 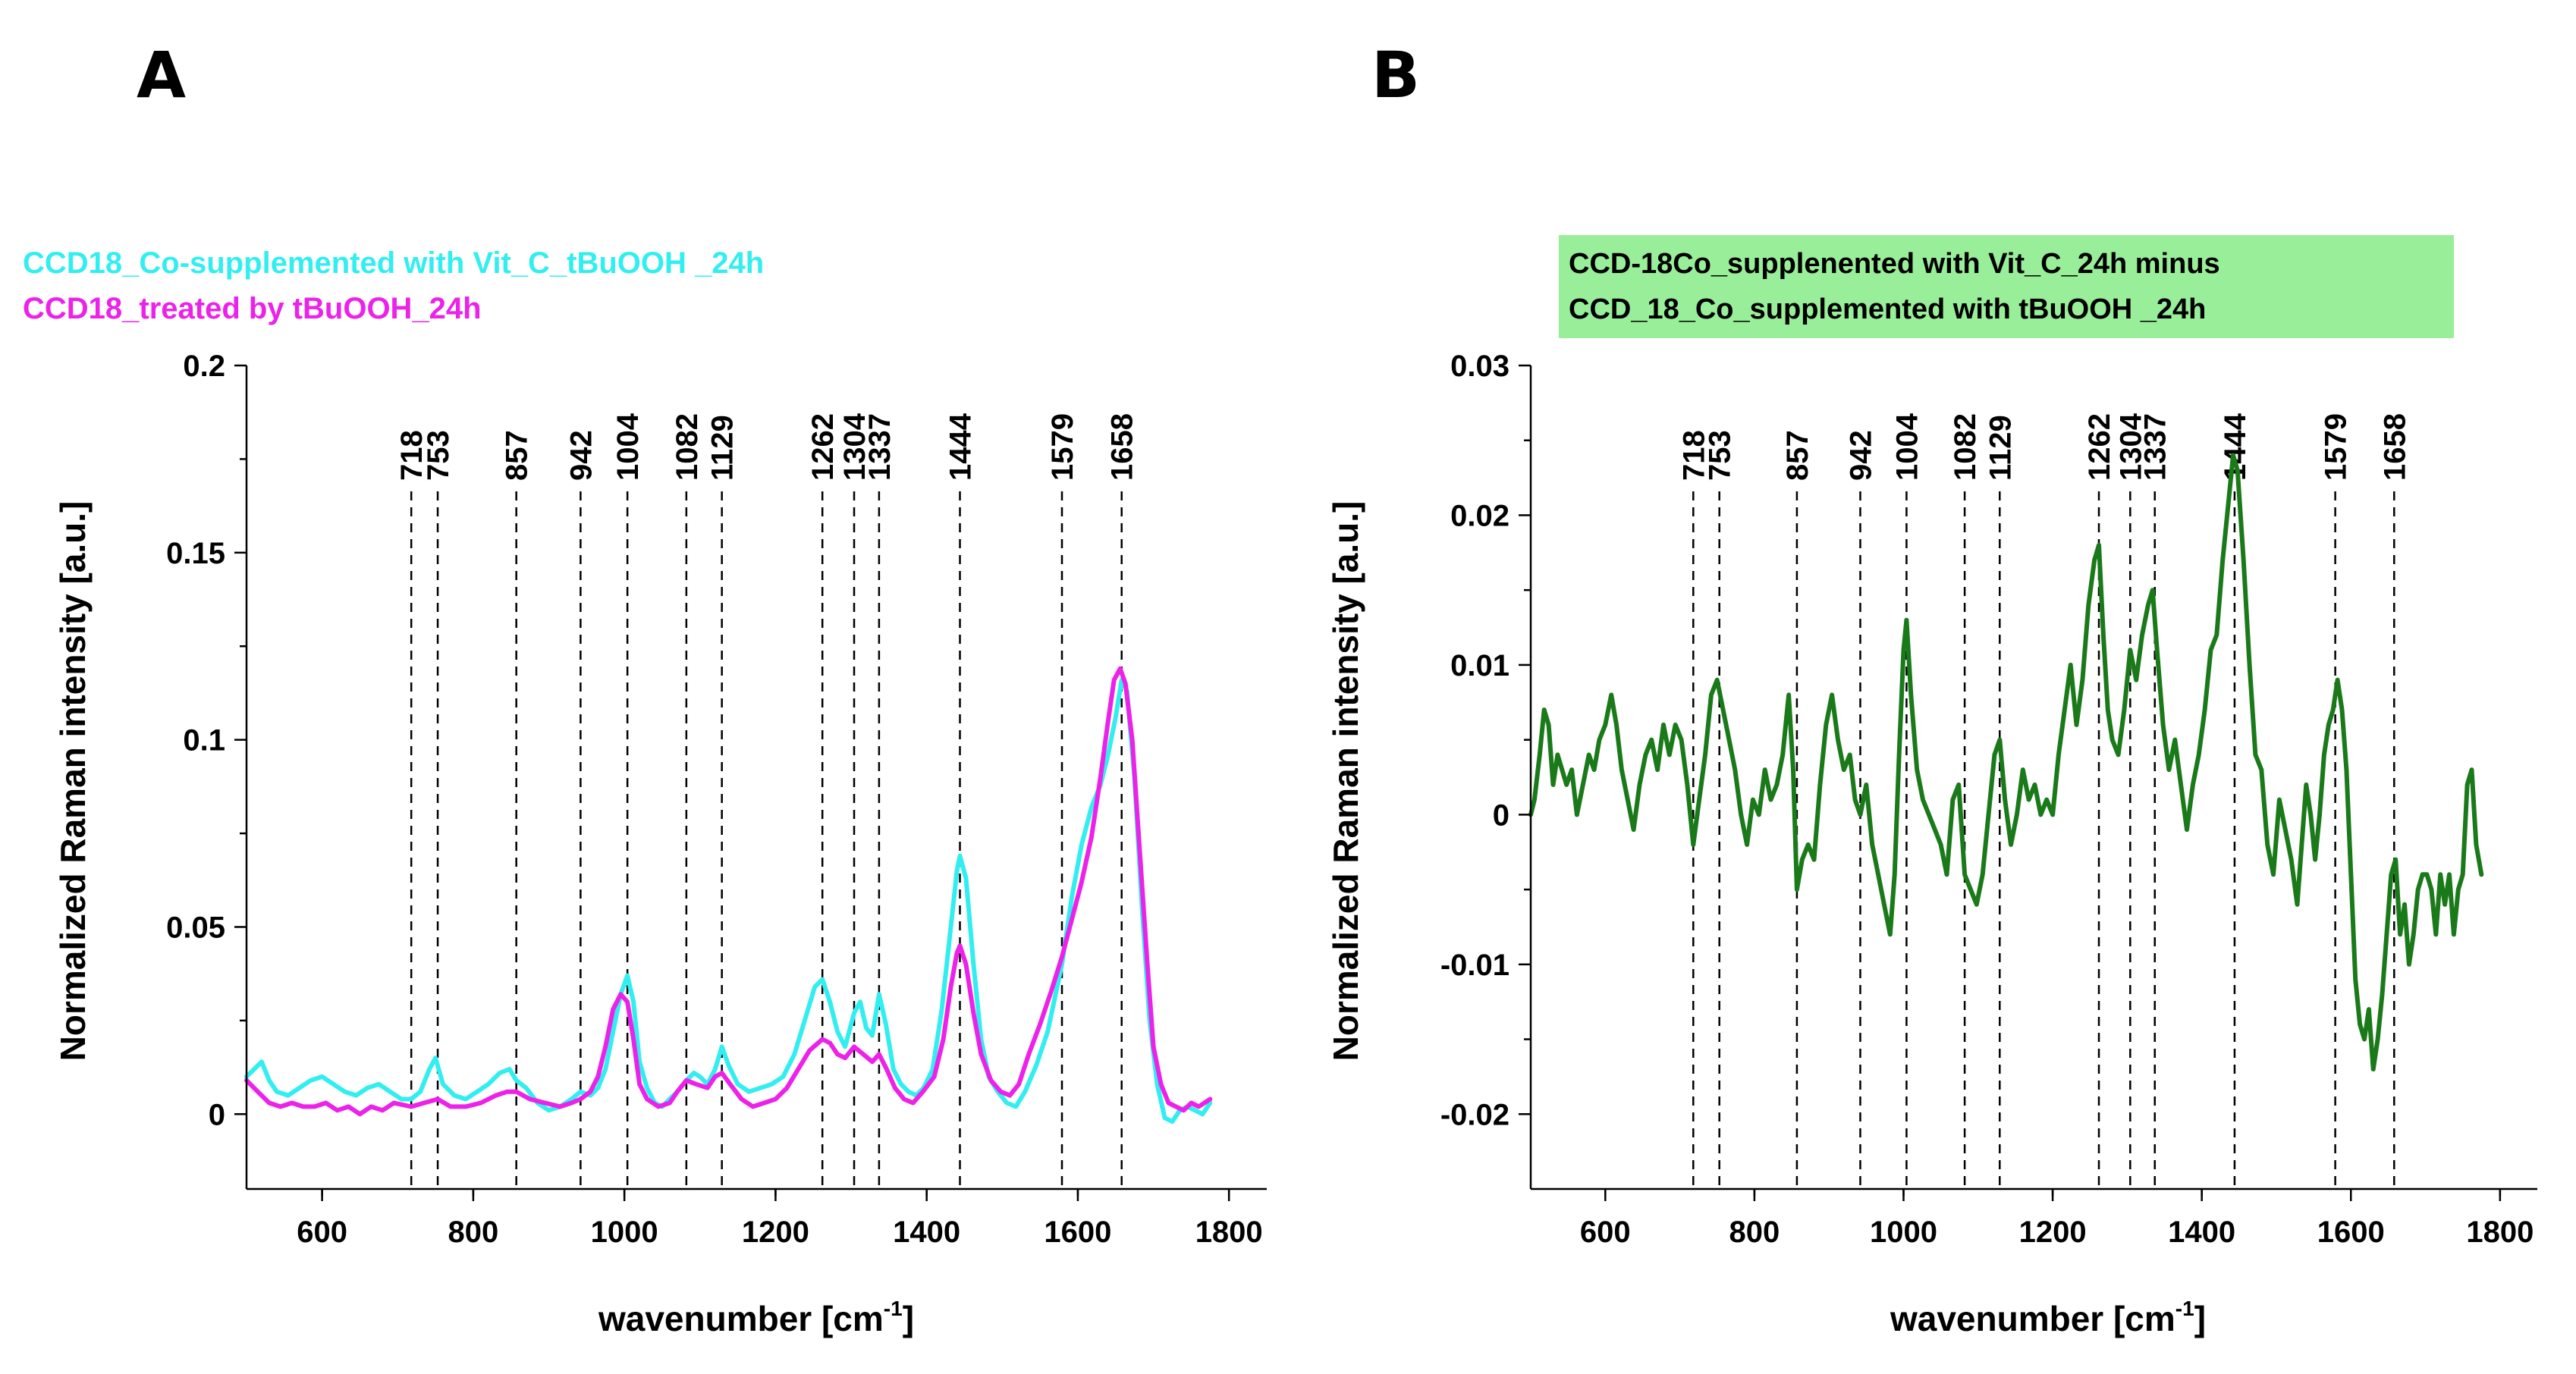 What do you see at coordinates (2000, 448) in the screenshot?
I see `b-peak-label-1129: 1129` at bounding box center [2000, 448].